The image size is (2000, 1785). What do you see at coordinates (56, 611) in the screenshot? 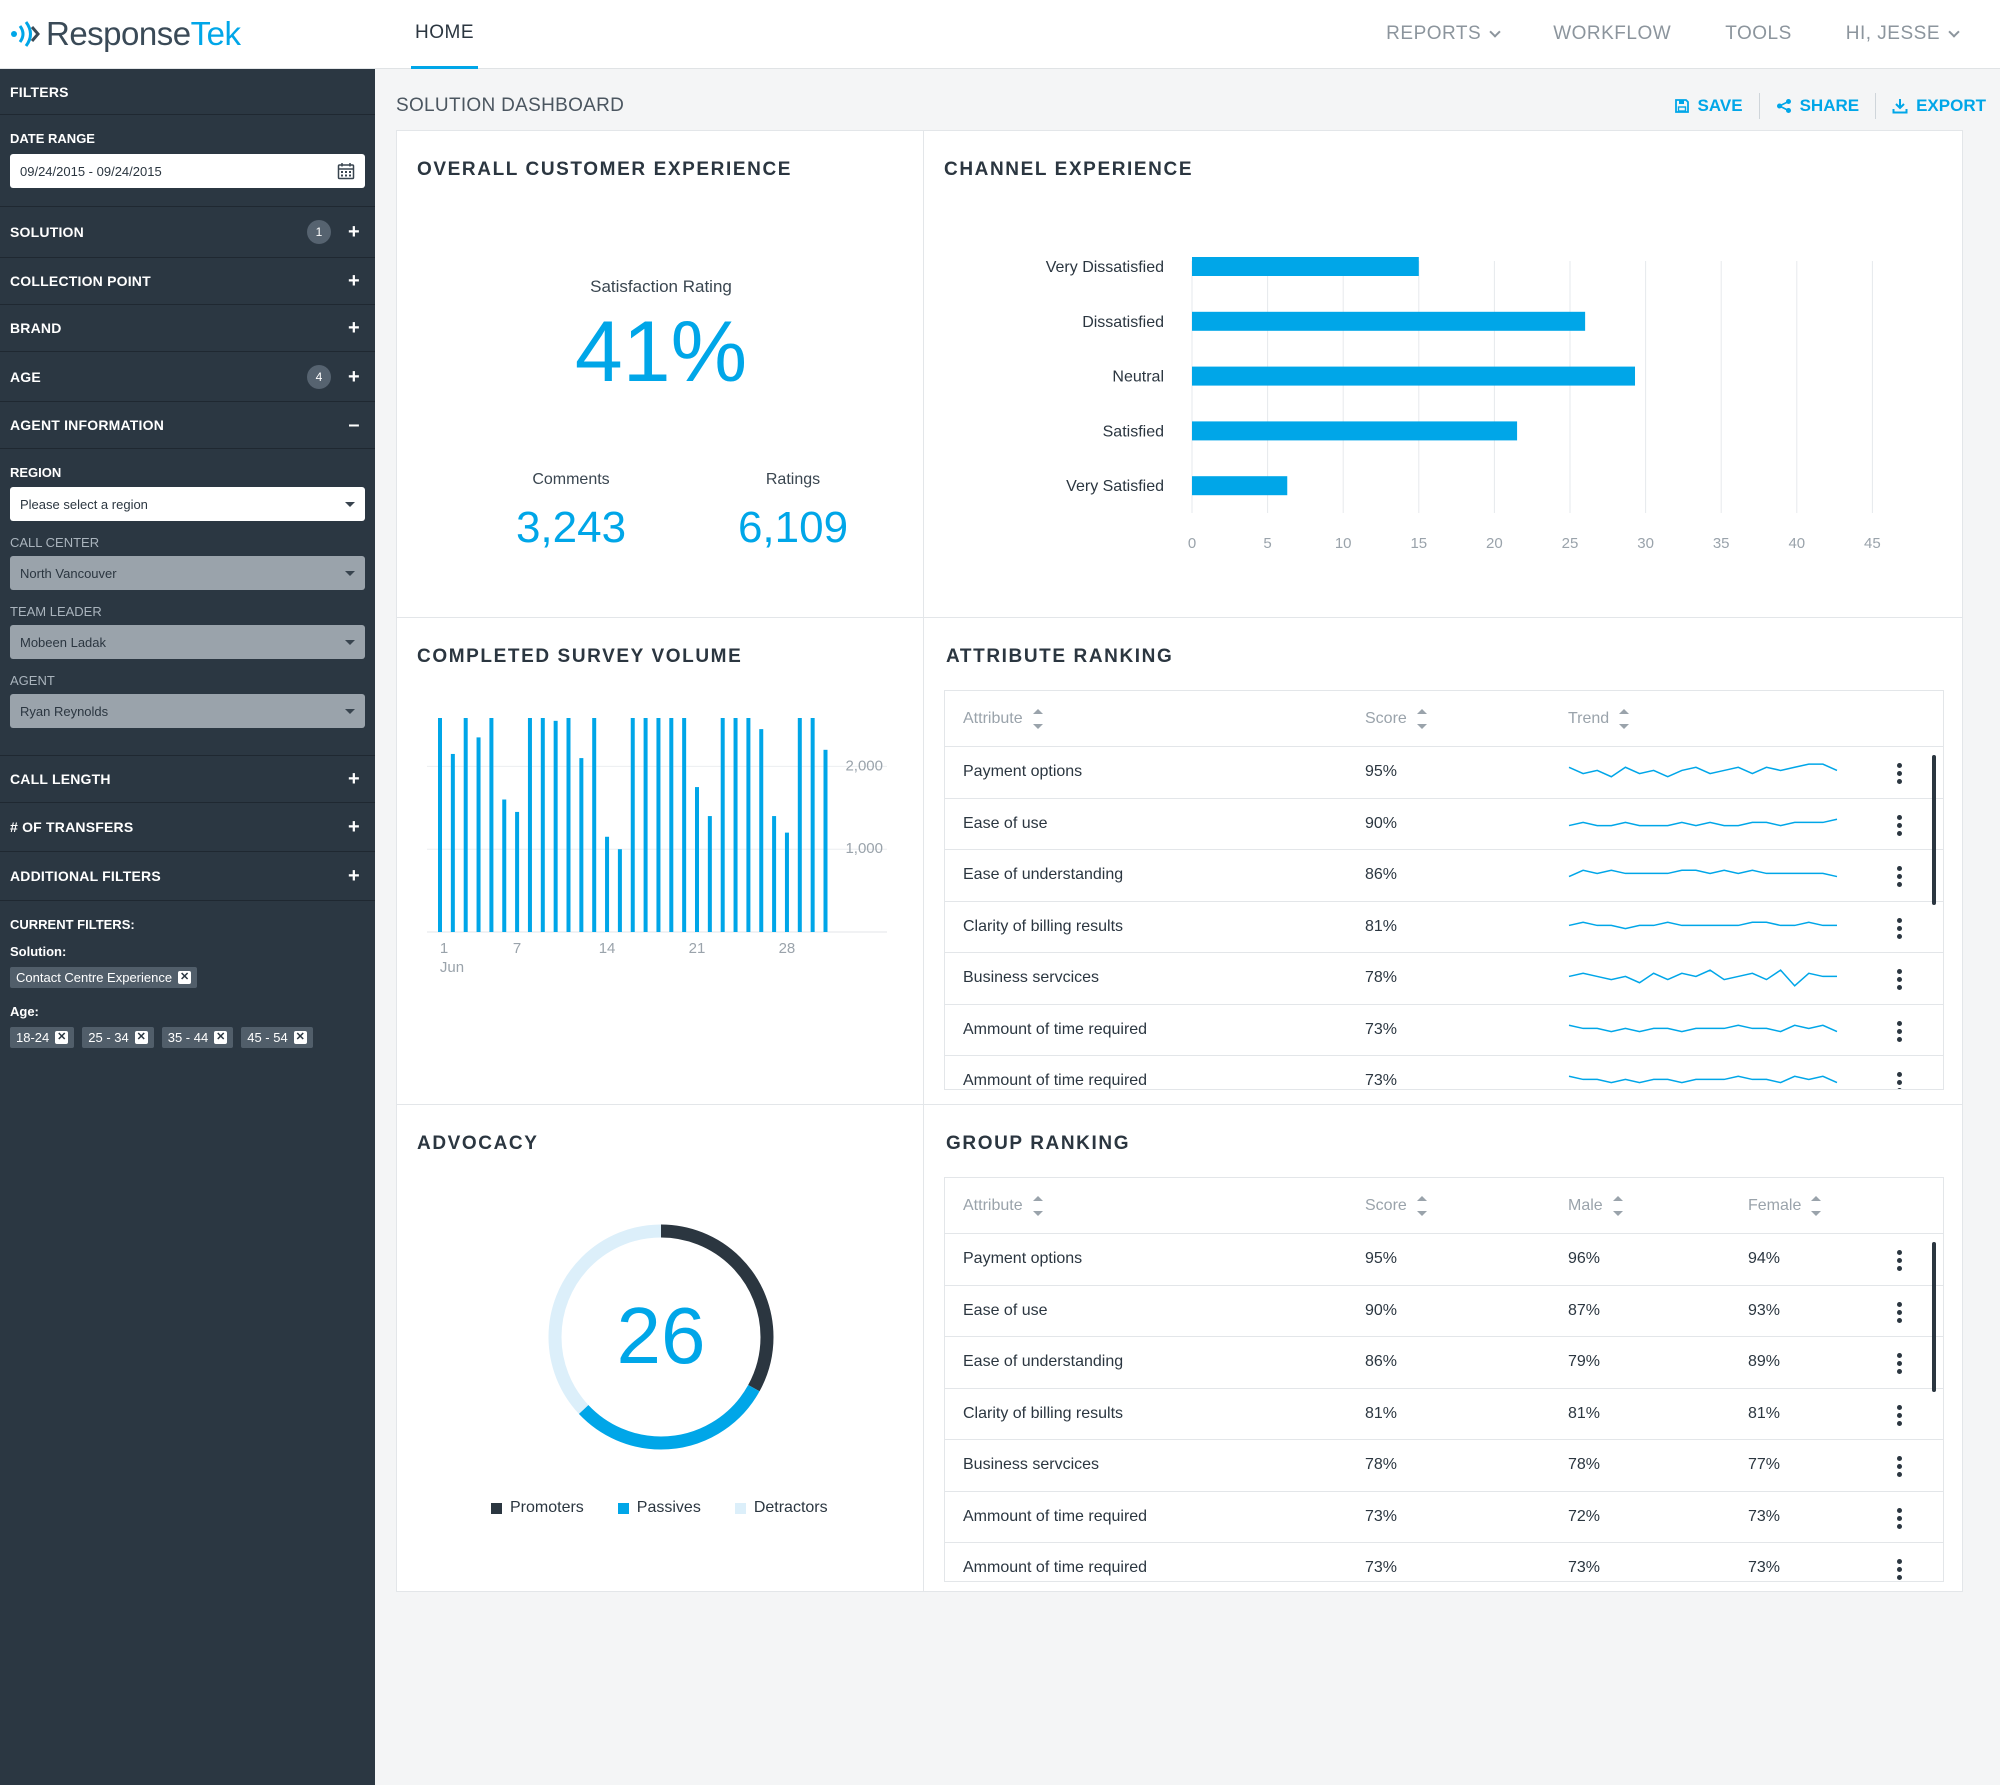
I see `team-leader-label: TEAM LEADER` at bounding box center [56, 611].